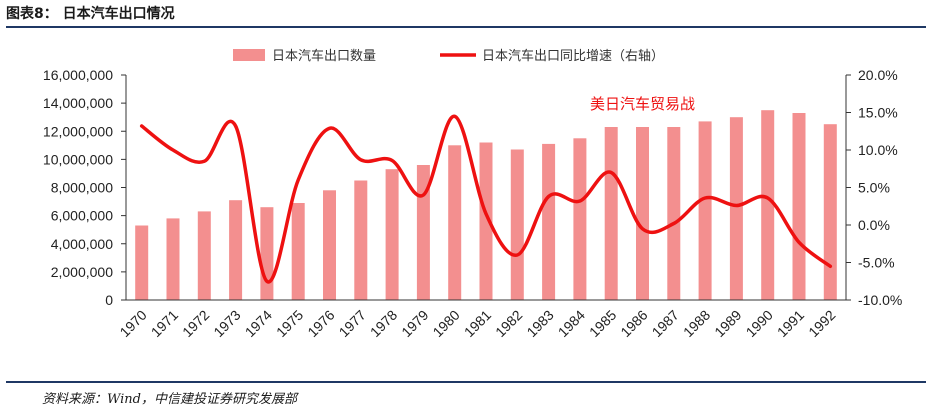 Image resolution: width=936 pixels, height=414 pixels. Describe the element at coordinates (759, 323) in the screenshot. I see `x-tick-label: 1990` at that location.